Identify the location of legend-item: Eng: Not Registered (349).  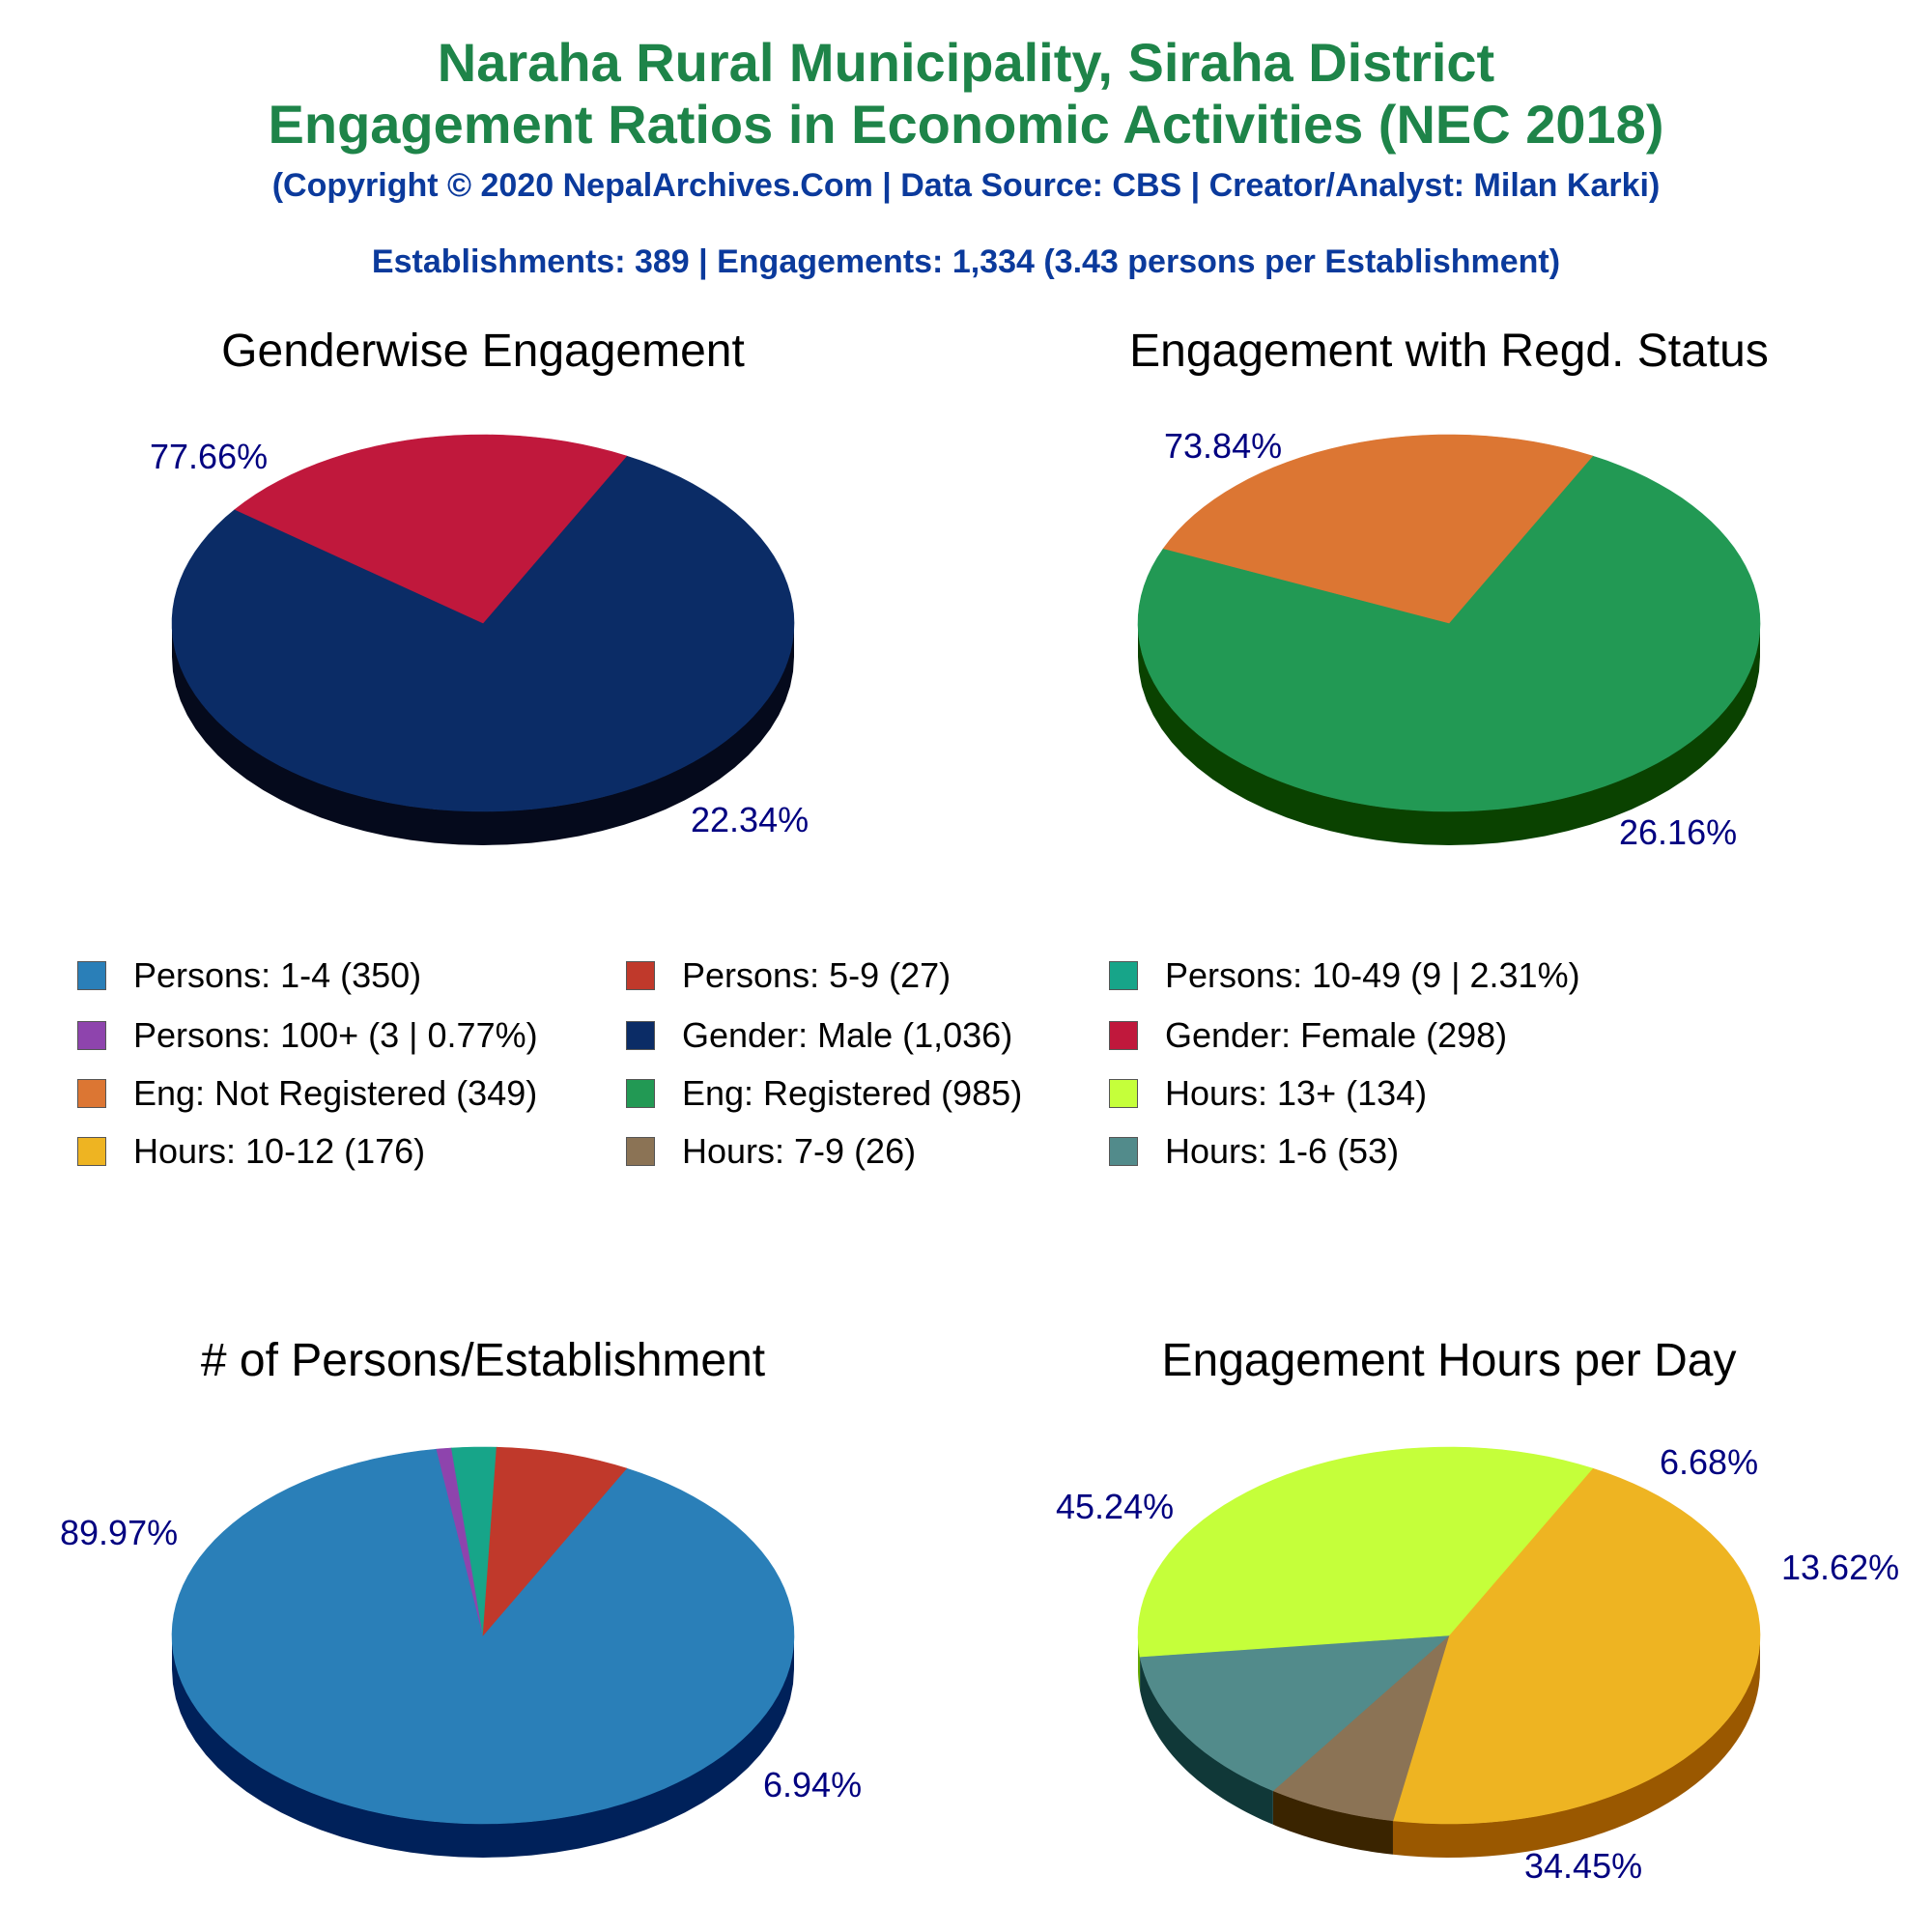
(307, 1093).